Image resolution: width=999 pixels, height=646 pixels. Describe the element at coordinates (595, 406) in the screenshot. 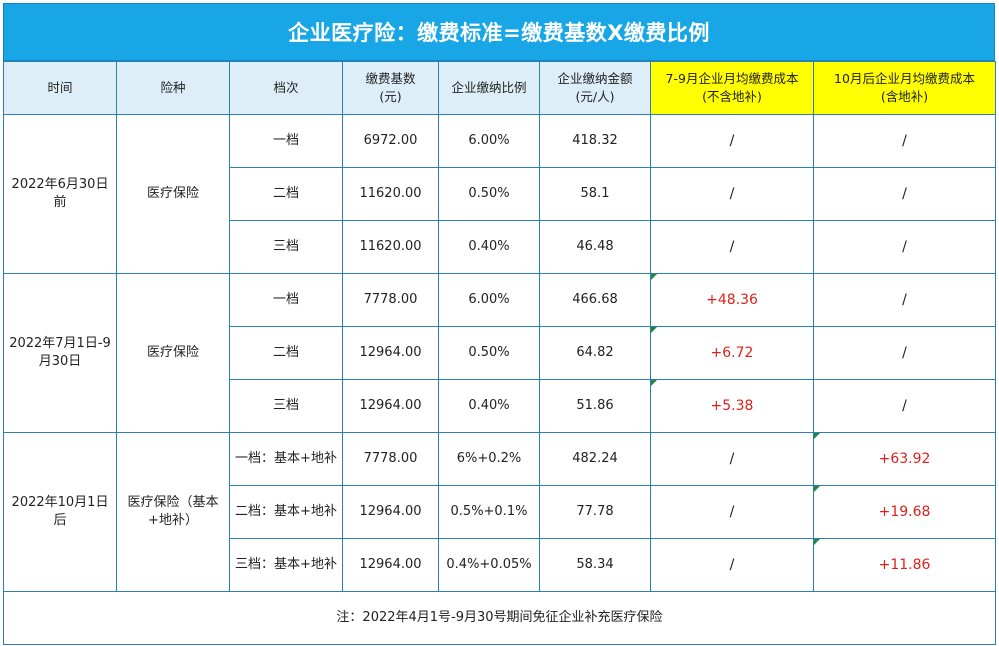

I see `cell-amount: 51.86` at that location.